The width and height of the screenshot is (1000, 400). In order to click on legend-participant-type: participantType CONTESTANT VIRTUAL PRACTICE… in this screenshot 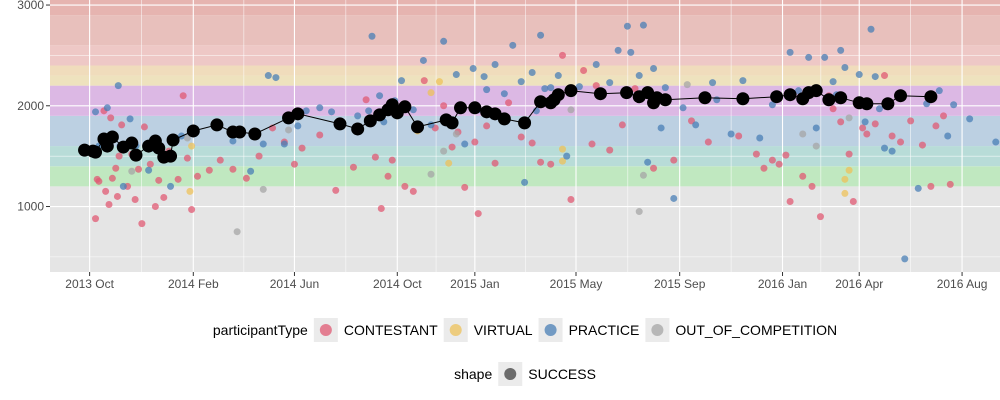, I will do `click(525, 330)`.